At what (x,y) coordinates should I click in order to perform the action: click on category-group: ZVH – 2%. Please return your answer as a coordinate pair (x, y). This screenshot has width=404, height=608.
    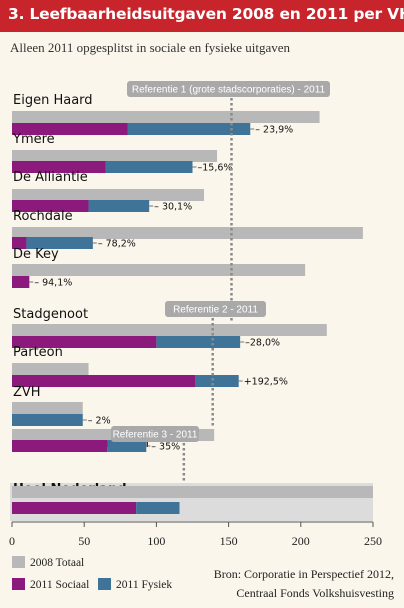
    Looking at the image, I should click on (61, 406).